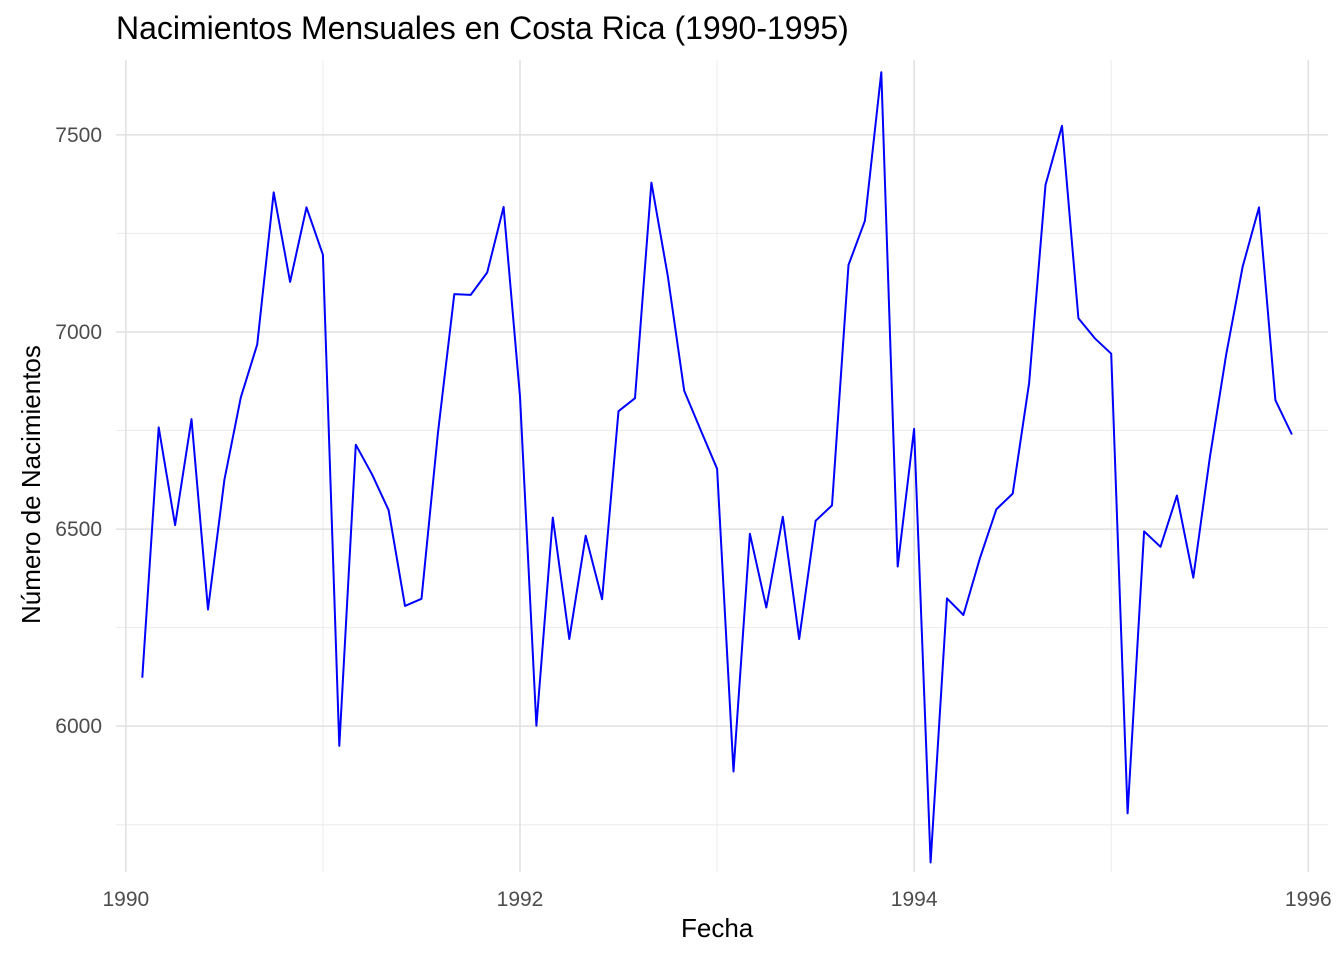  I want to click on y-tick-label: 6500, so click(78, 529).